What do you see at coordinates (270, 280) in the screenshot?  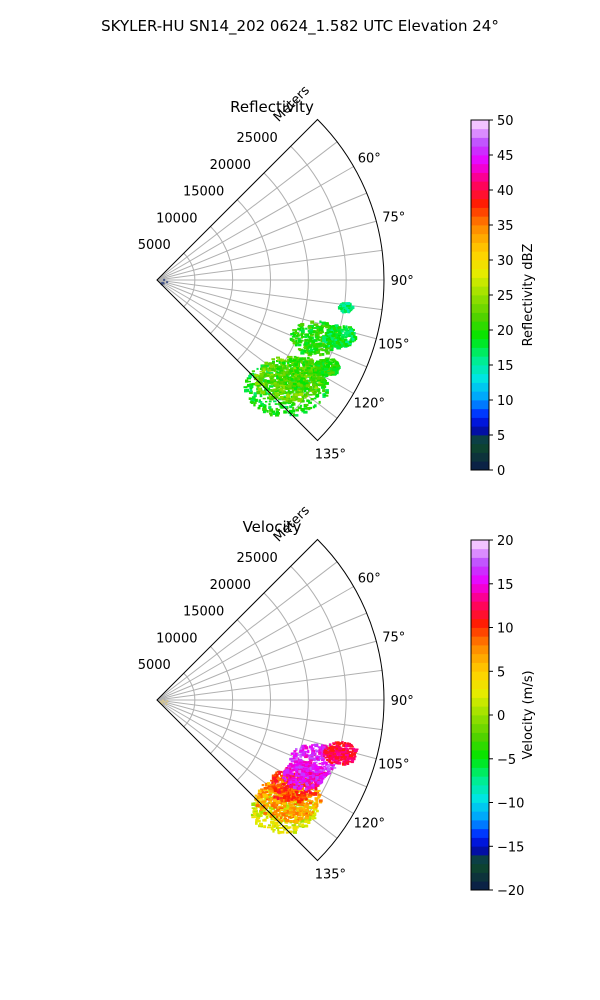 I see `sector-frame` at bounding box center [270, 280].